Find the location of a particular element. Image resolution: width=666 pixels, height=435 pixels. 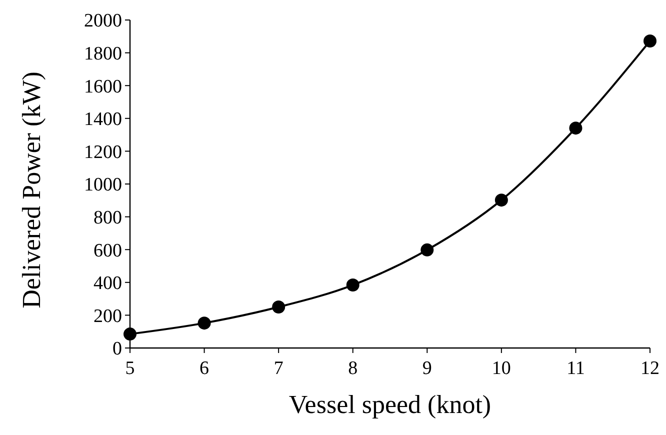

x-tick-label: 6 is located at coordinates (205, 368).